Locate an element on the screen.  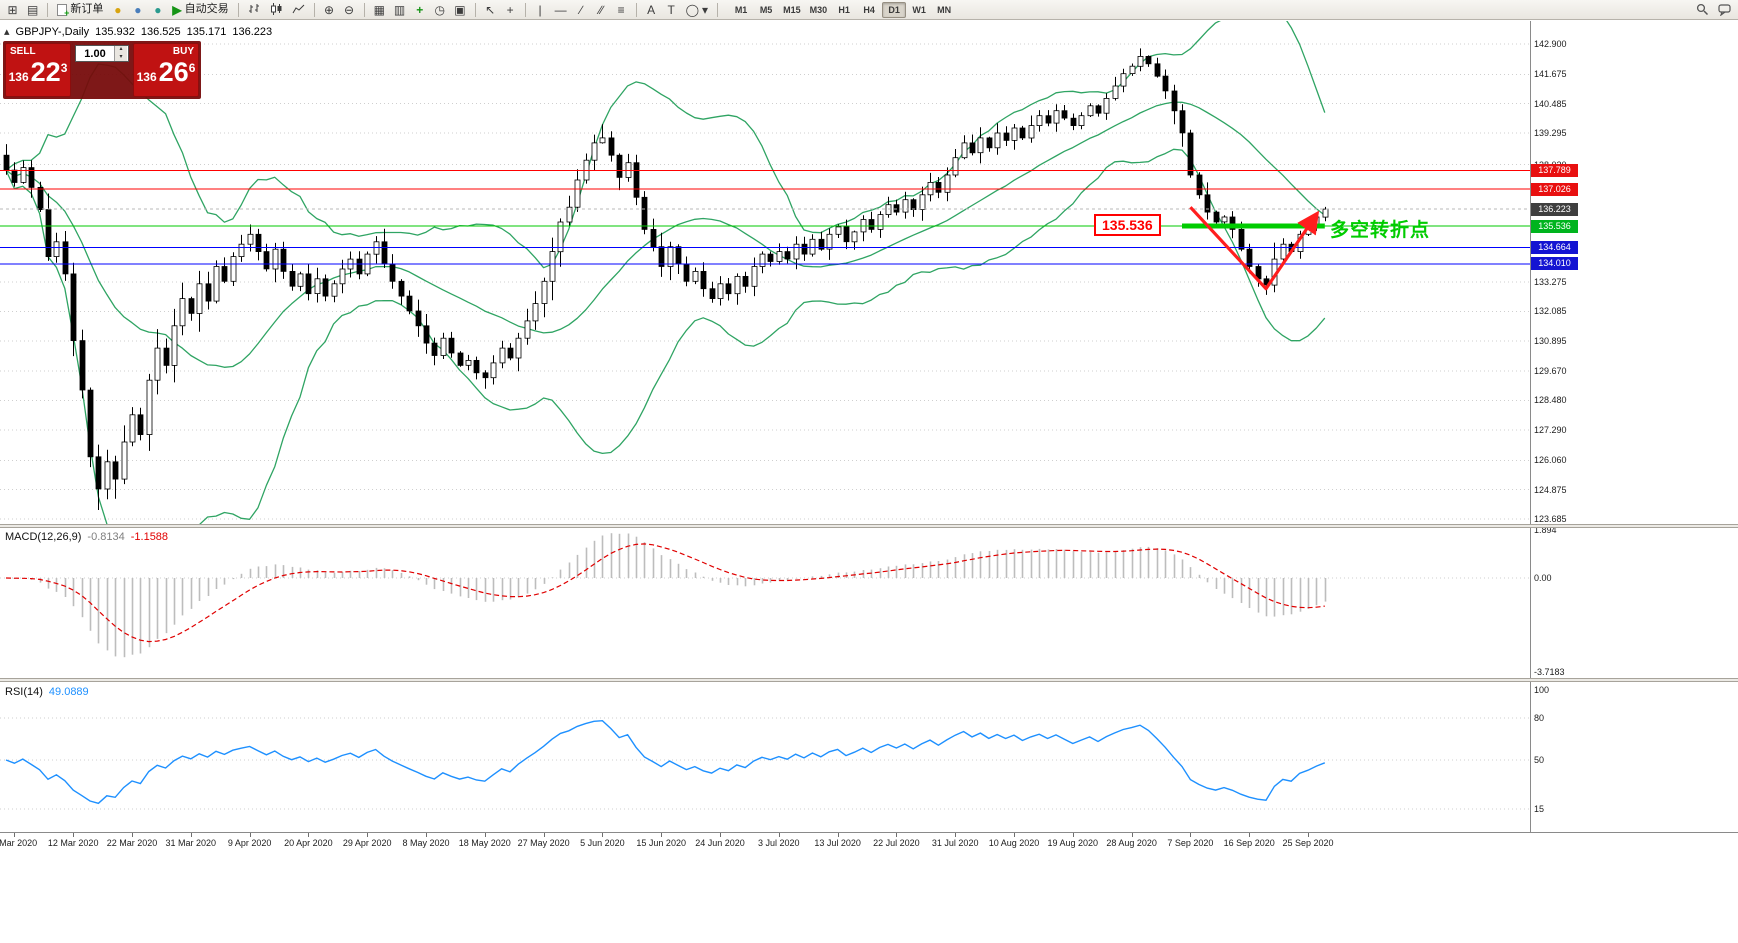
timeframe-button-h1: H1 is located at coordinates (844, 9).